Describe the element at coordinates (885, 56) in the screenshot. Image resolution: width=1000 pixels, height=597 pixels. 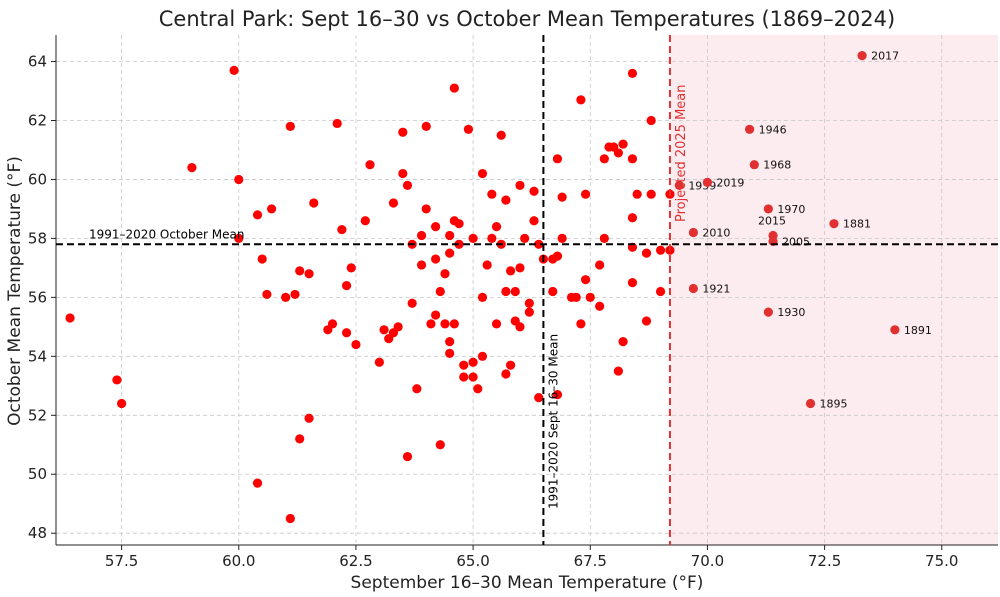
I see `point-year-label: 2017` at that location.